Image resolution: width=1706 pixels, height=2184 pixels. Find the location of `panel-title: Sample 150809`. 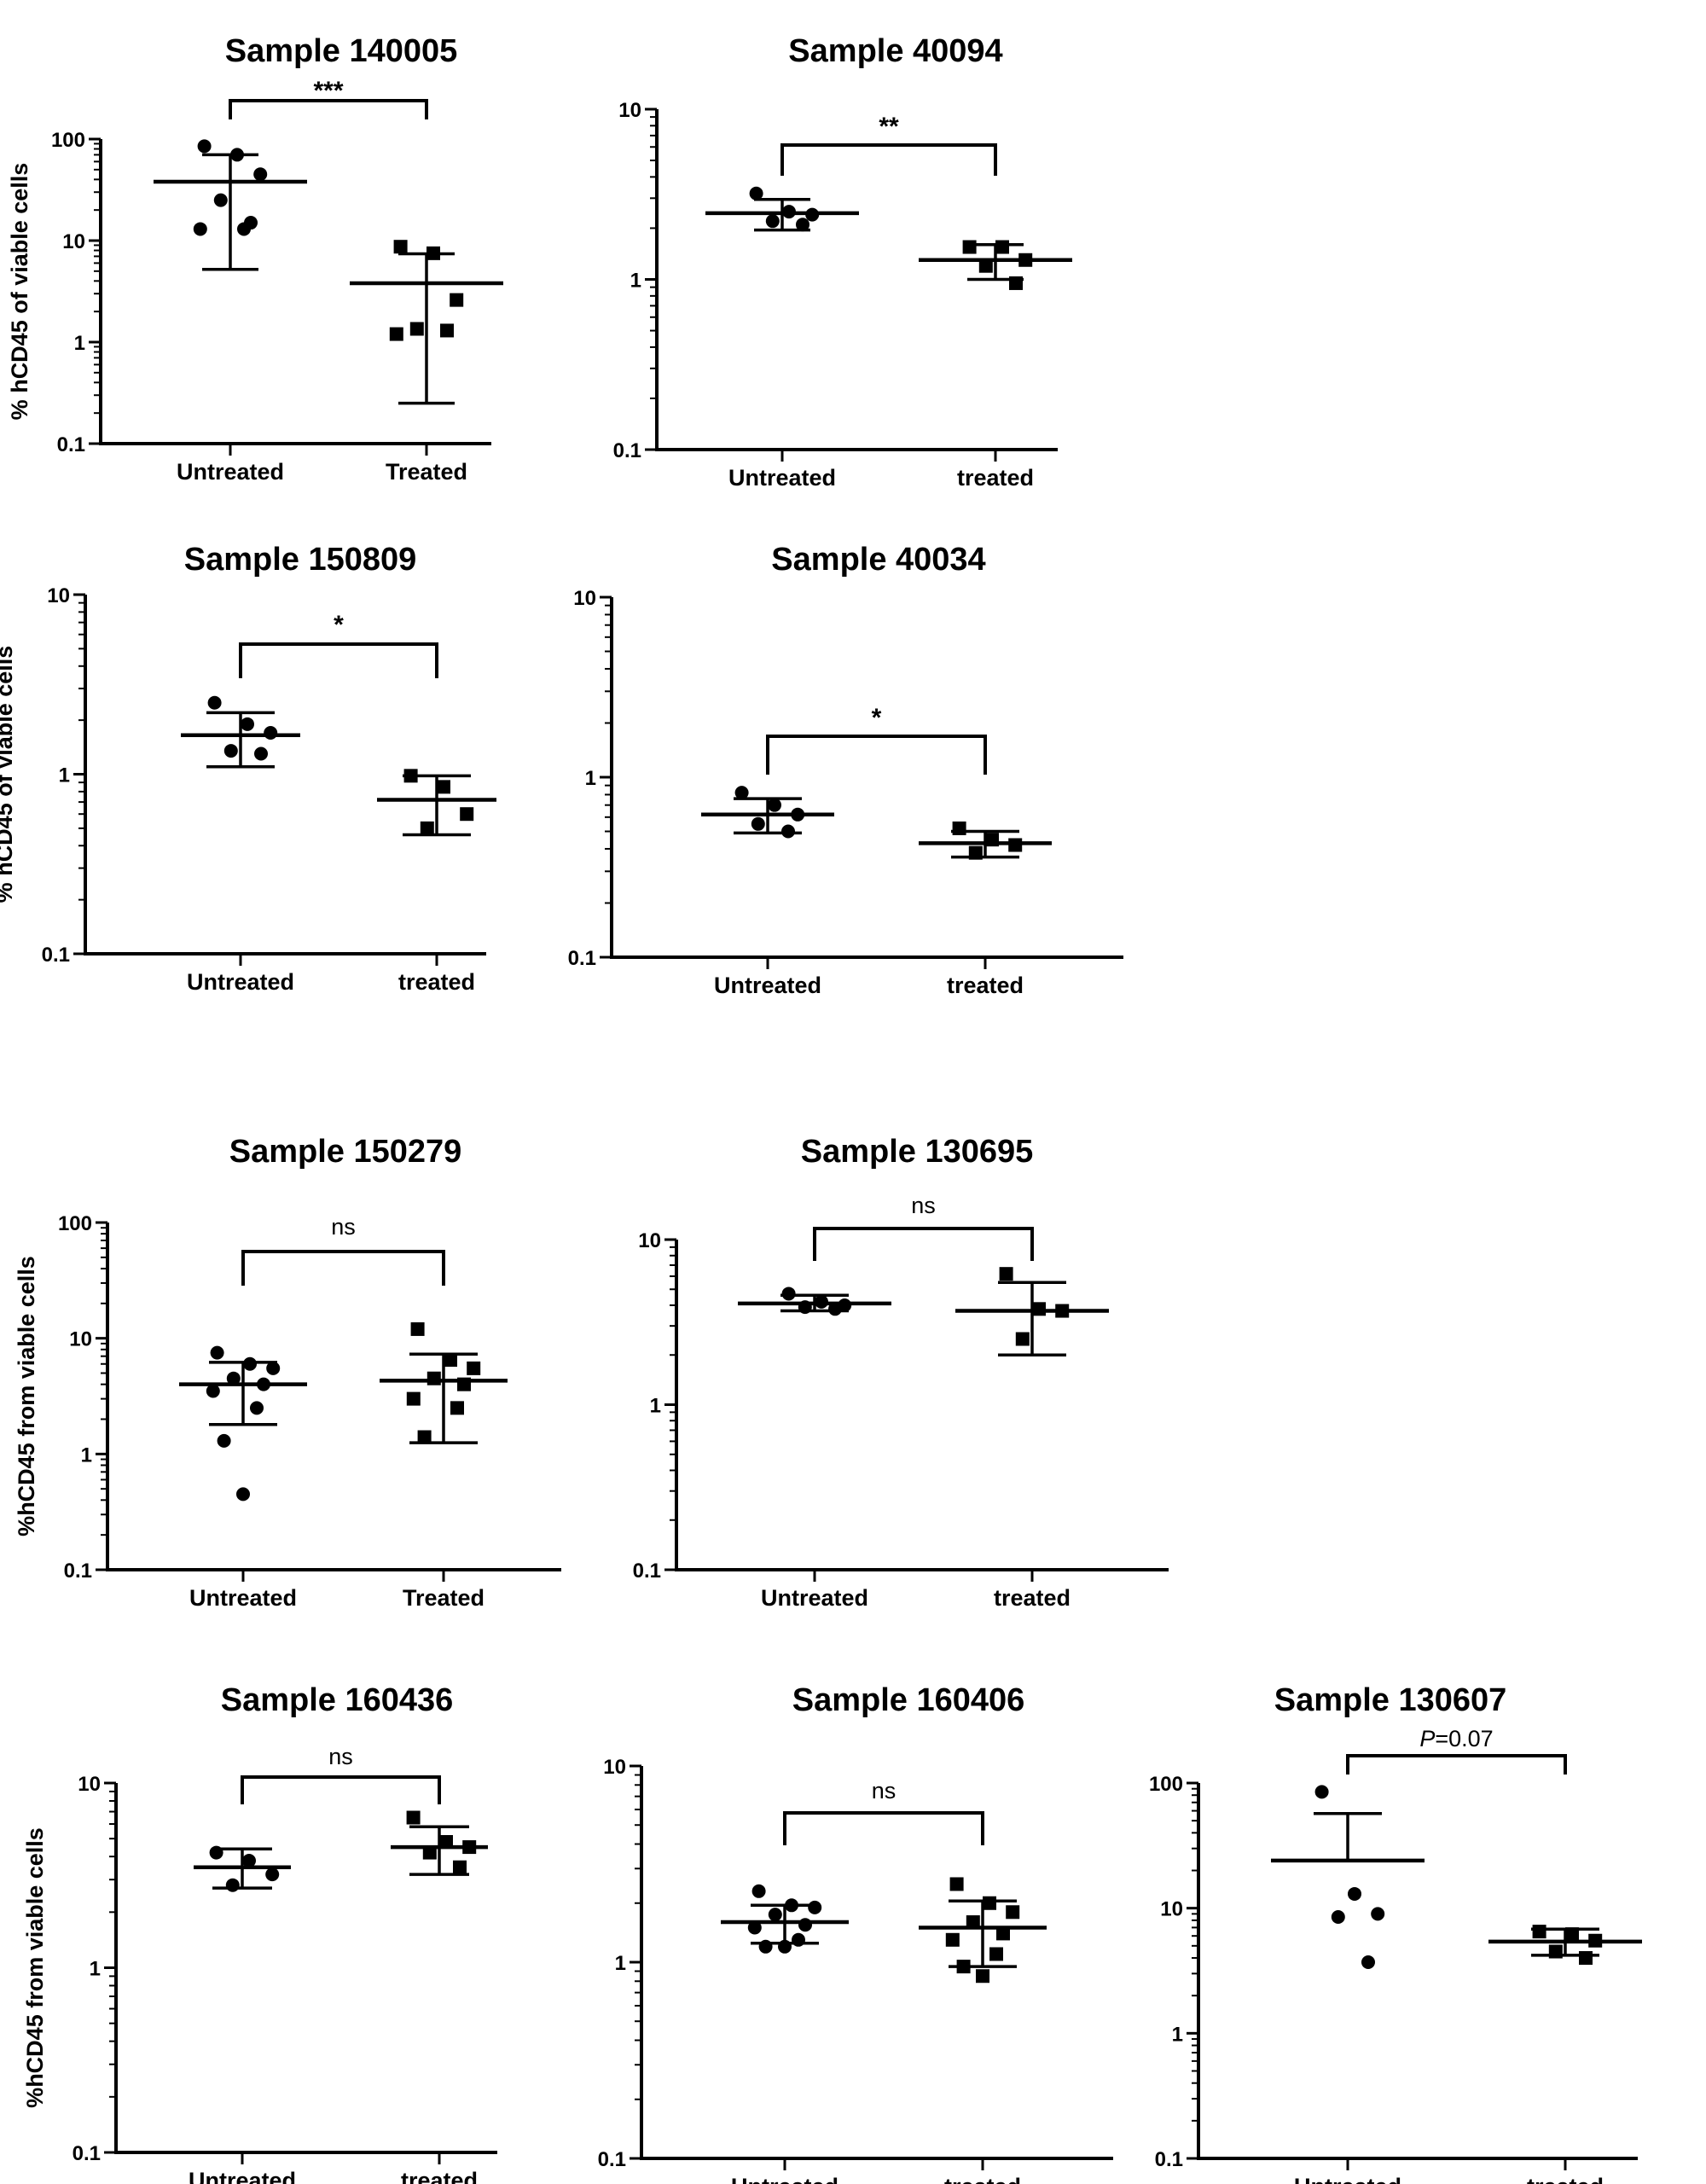

panel-title: Sample 150809 is located at coordinates (300, 560).